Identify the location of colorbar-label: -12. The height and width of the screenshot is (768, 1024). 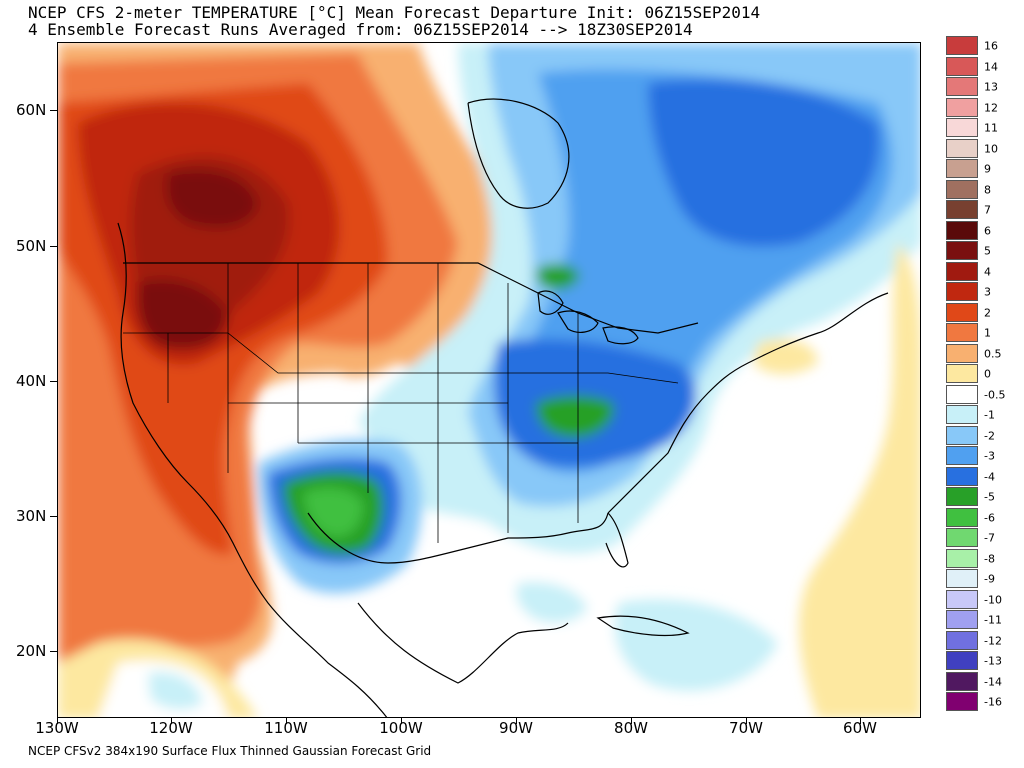
(993, 641).